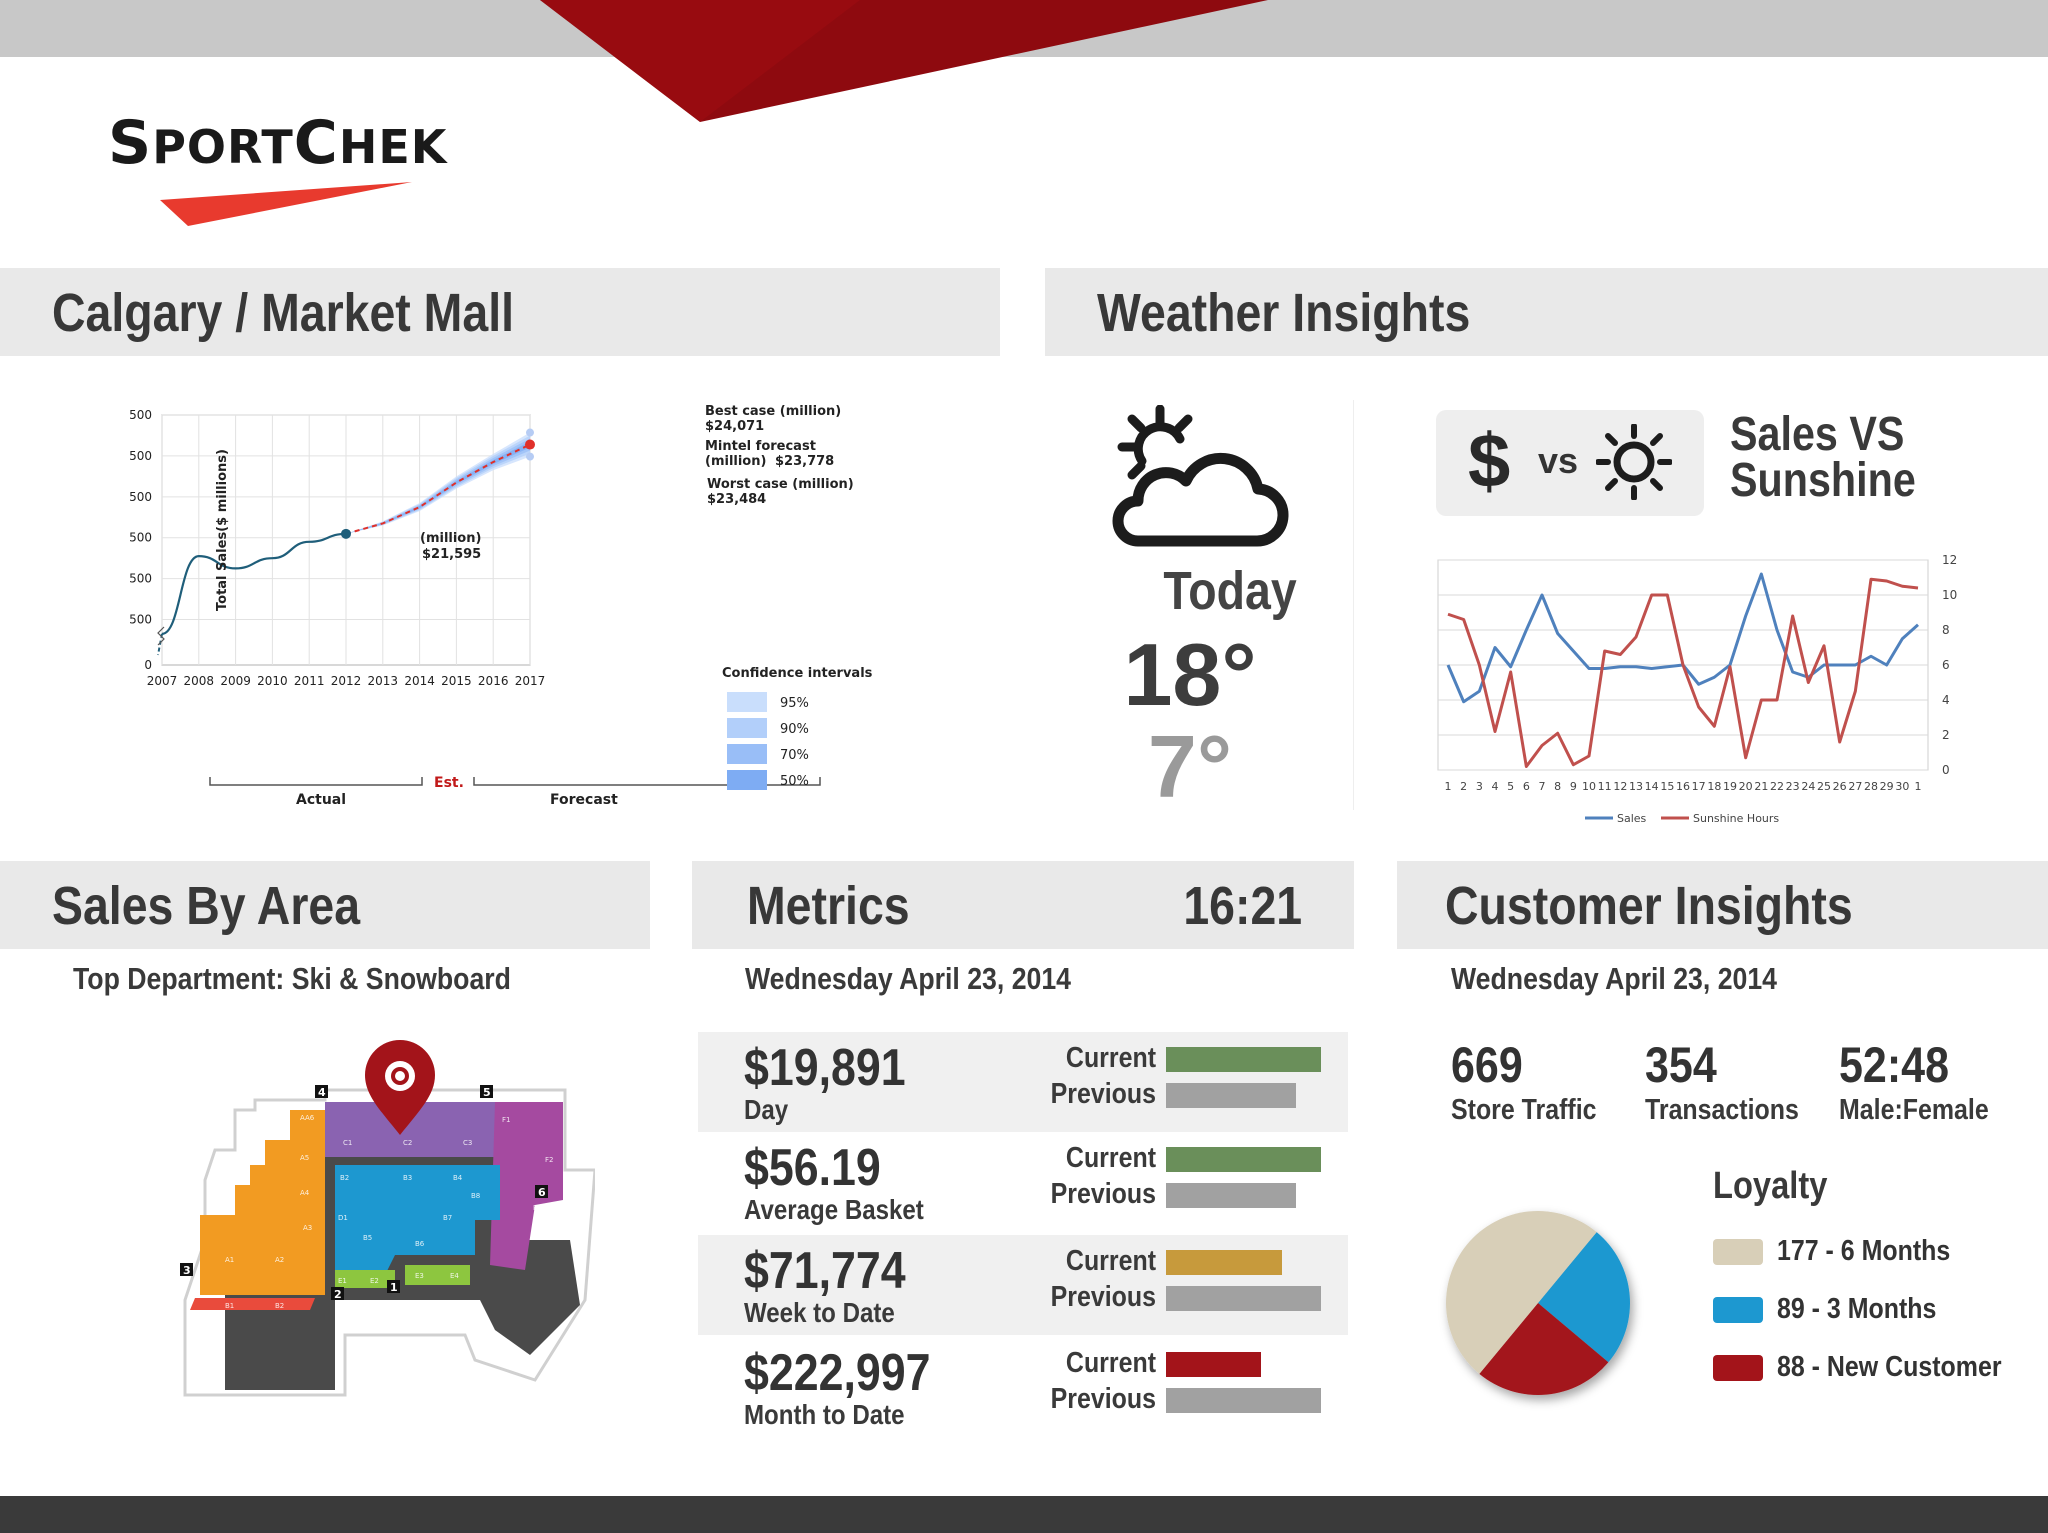  Describe the element at coordinates (794, 729) in the screenshot. I see `ci-legend-label: 90%` at that location.